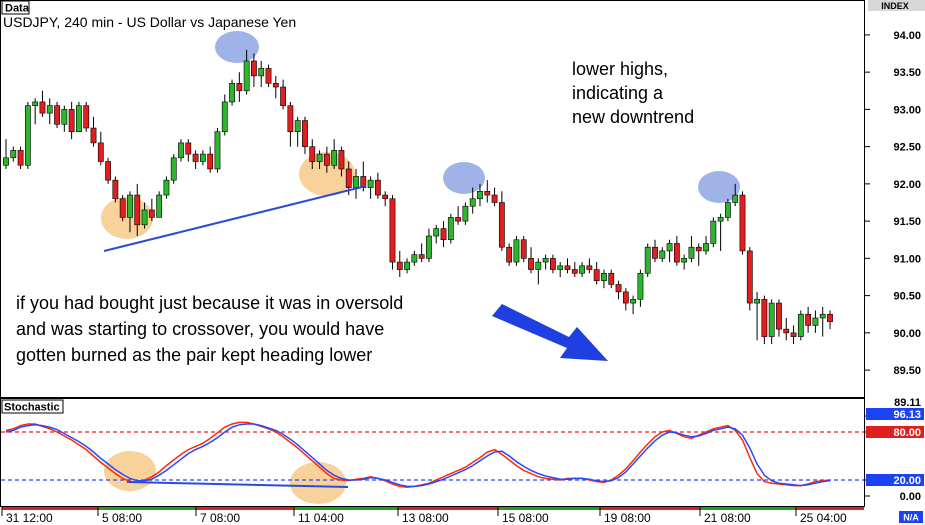 The width and height of the screenshot is (925, 525). What do you see at coordinates (907, 403) in the screenshot?
I see `stochastic-k-value: 89.11` at bounding box center [907, 403].